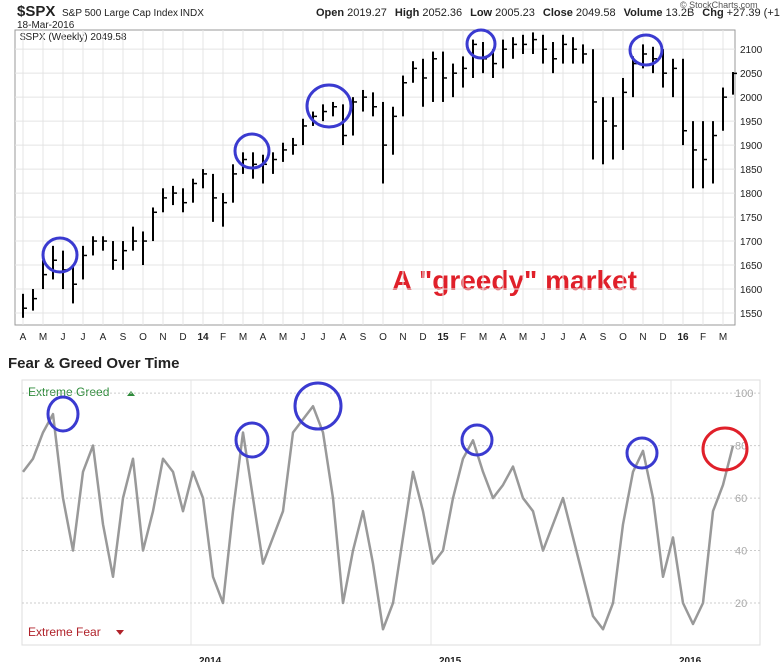 The width and height of the screenshot is (780, 662). Describe the element at coordinates (725, 449) in the screenshot. I see `current-circle` at that location.